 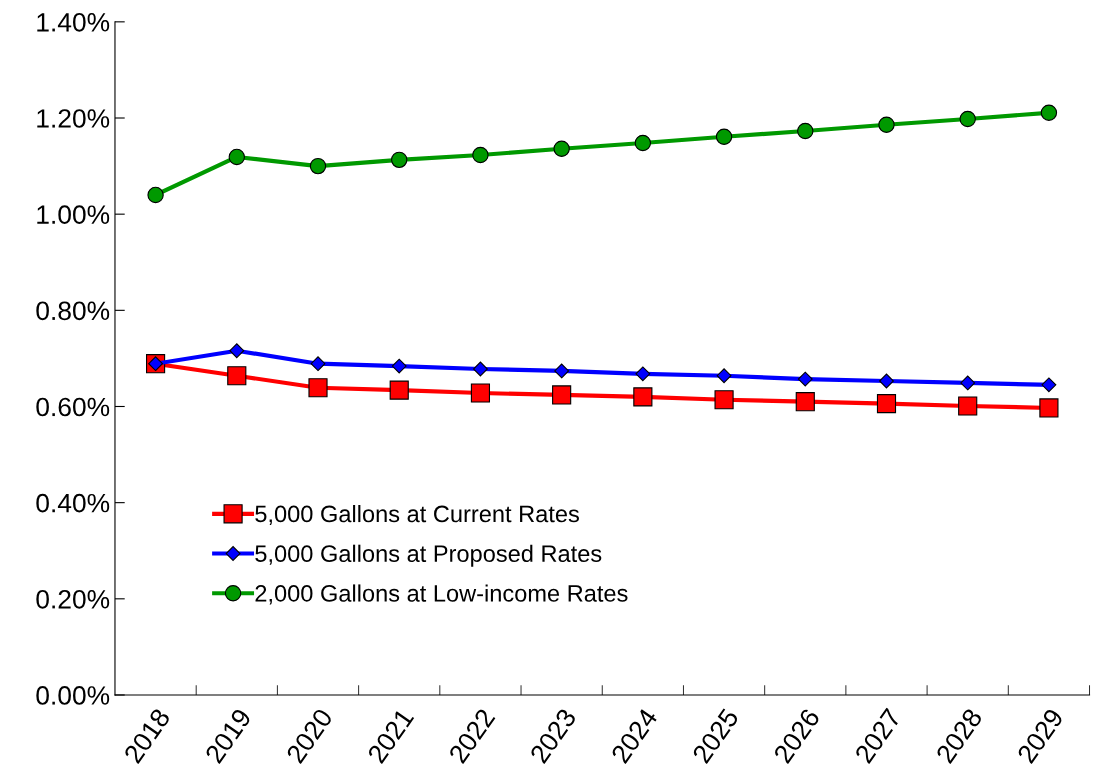 I want to click on y-tick-label: 1.40%, so click(x=73, y=22).